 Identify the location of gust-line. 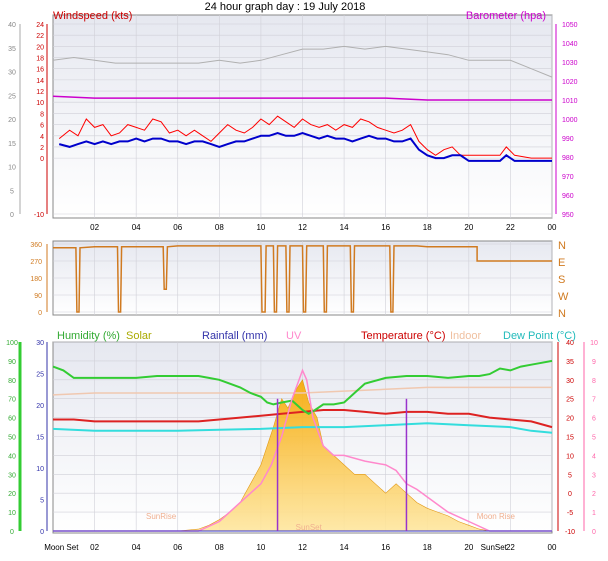
(305, 137).